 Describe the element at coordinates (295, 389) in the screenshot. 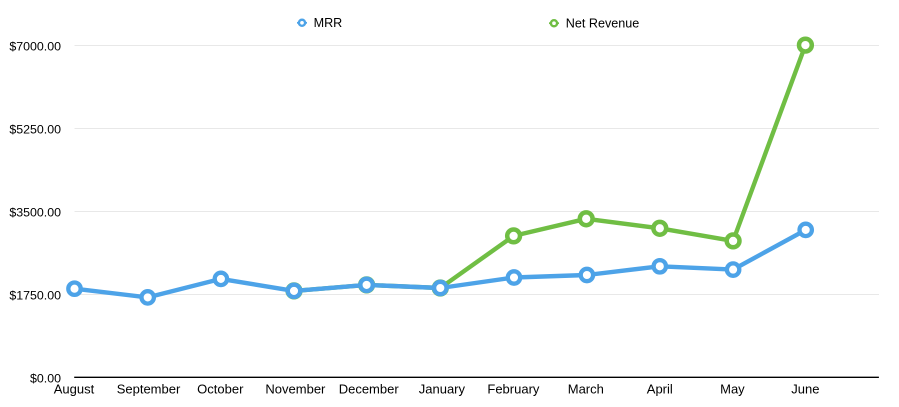

I see `svg-text: November` at that location.